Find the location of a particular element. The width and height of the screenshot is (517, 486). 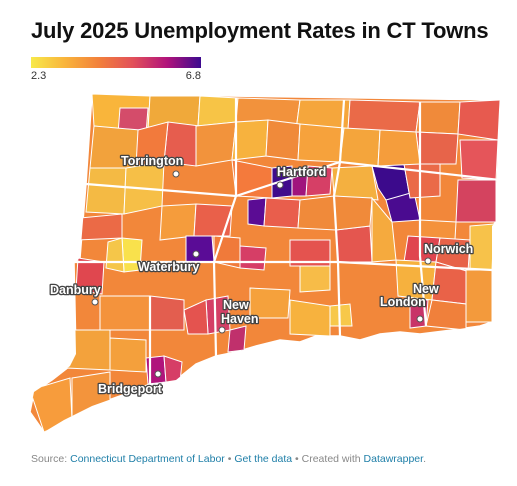

source-link: Connecticut Department of Labor is located at coordinates (147, 459).